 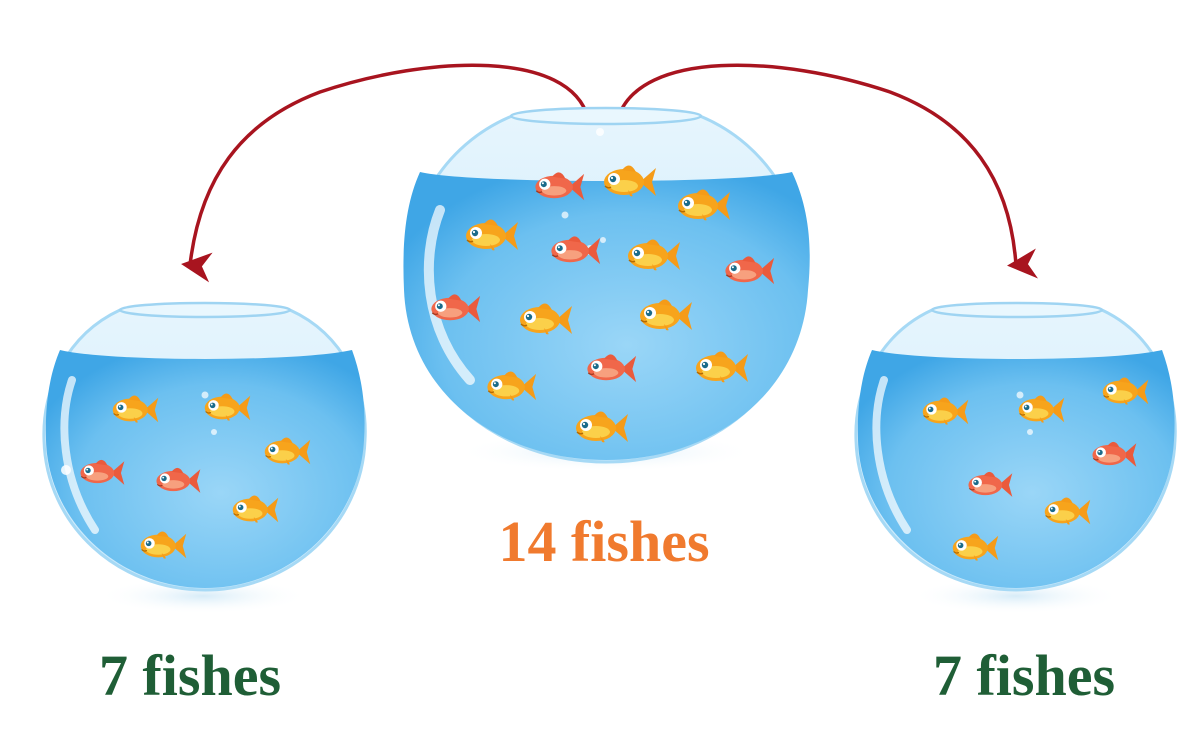 I want to click on right-arrow, so click(x=827, y=171).